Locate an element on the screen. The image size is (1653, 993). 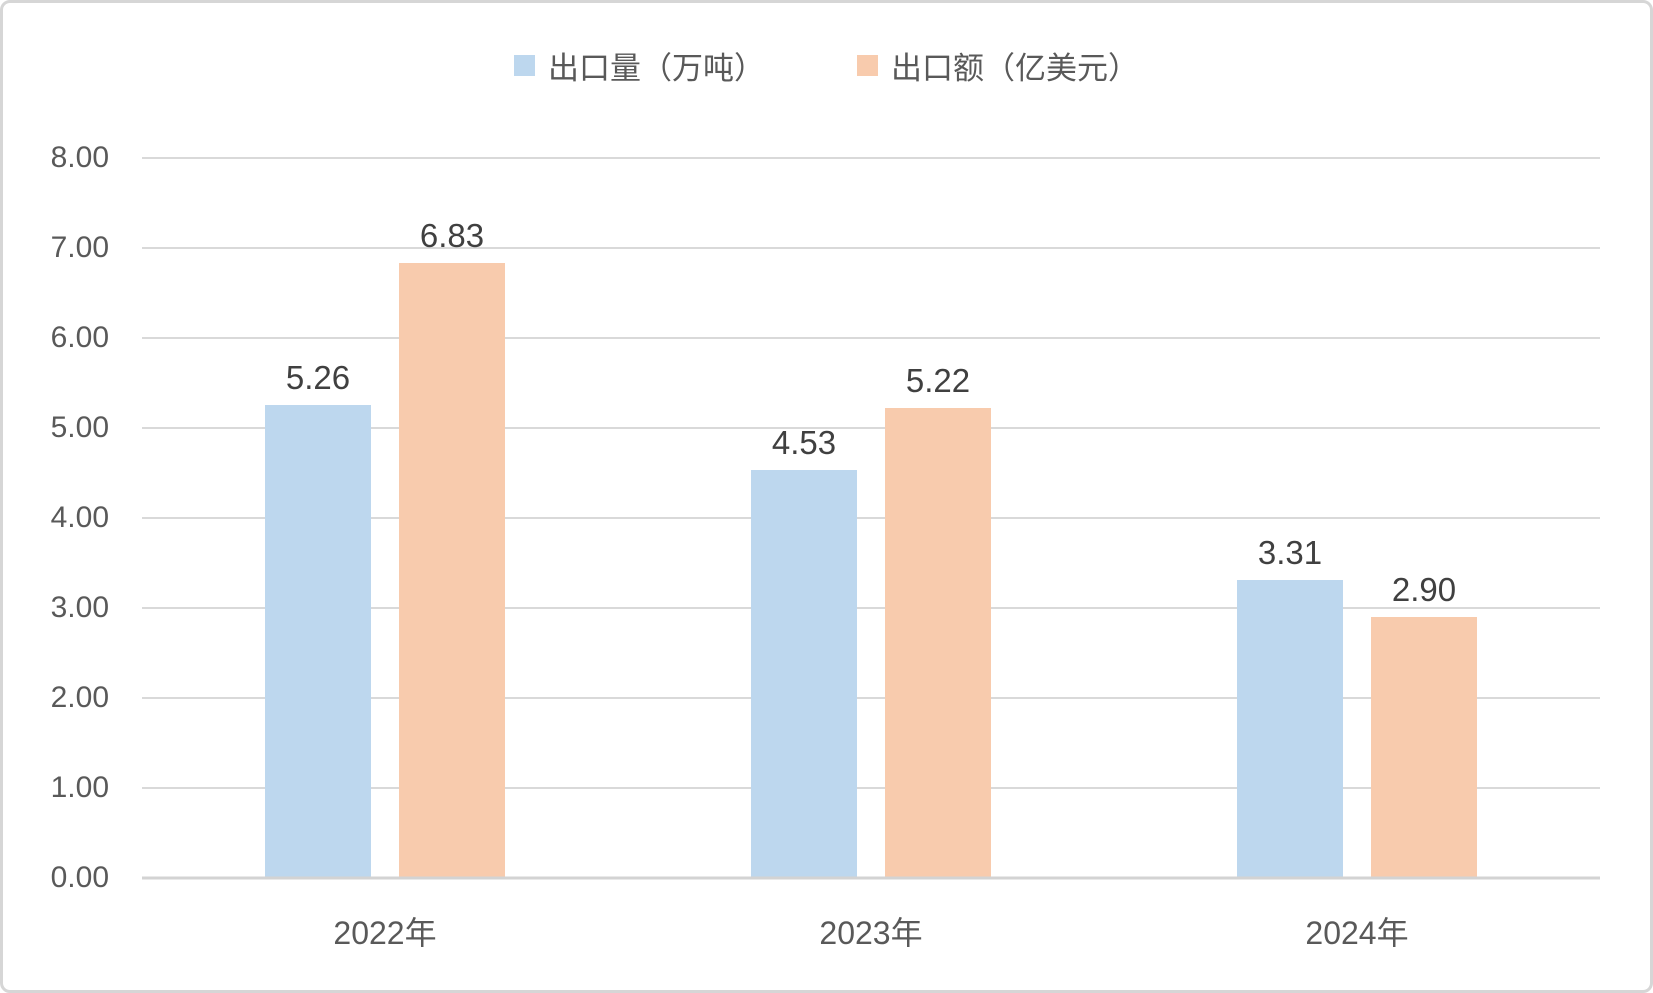
x-axis: 2022年 2023年 2024年 is located at coordinates (871, 931).